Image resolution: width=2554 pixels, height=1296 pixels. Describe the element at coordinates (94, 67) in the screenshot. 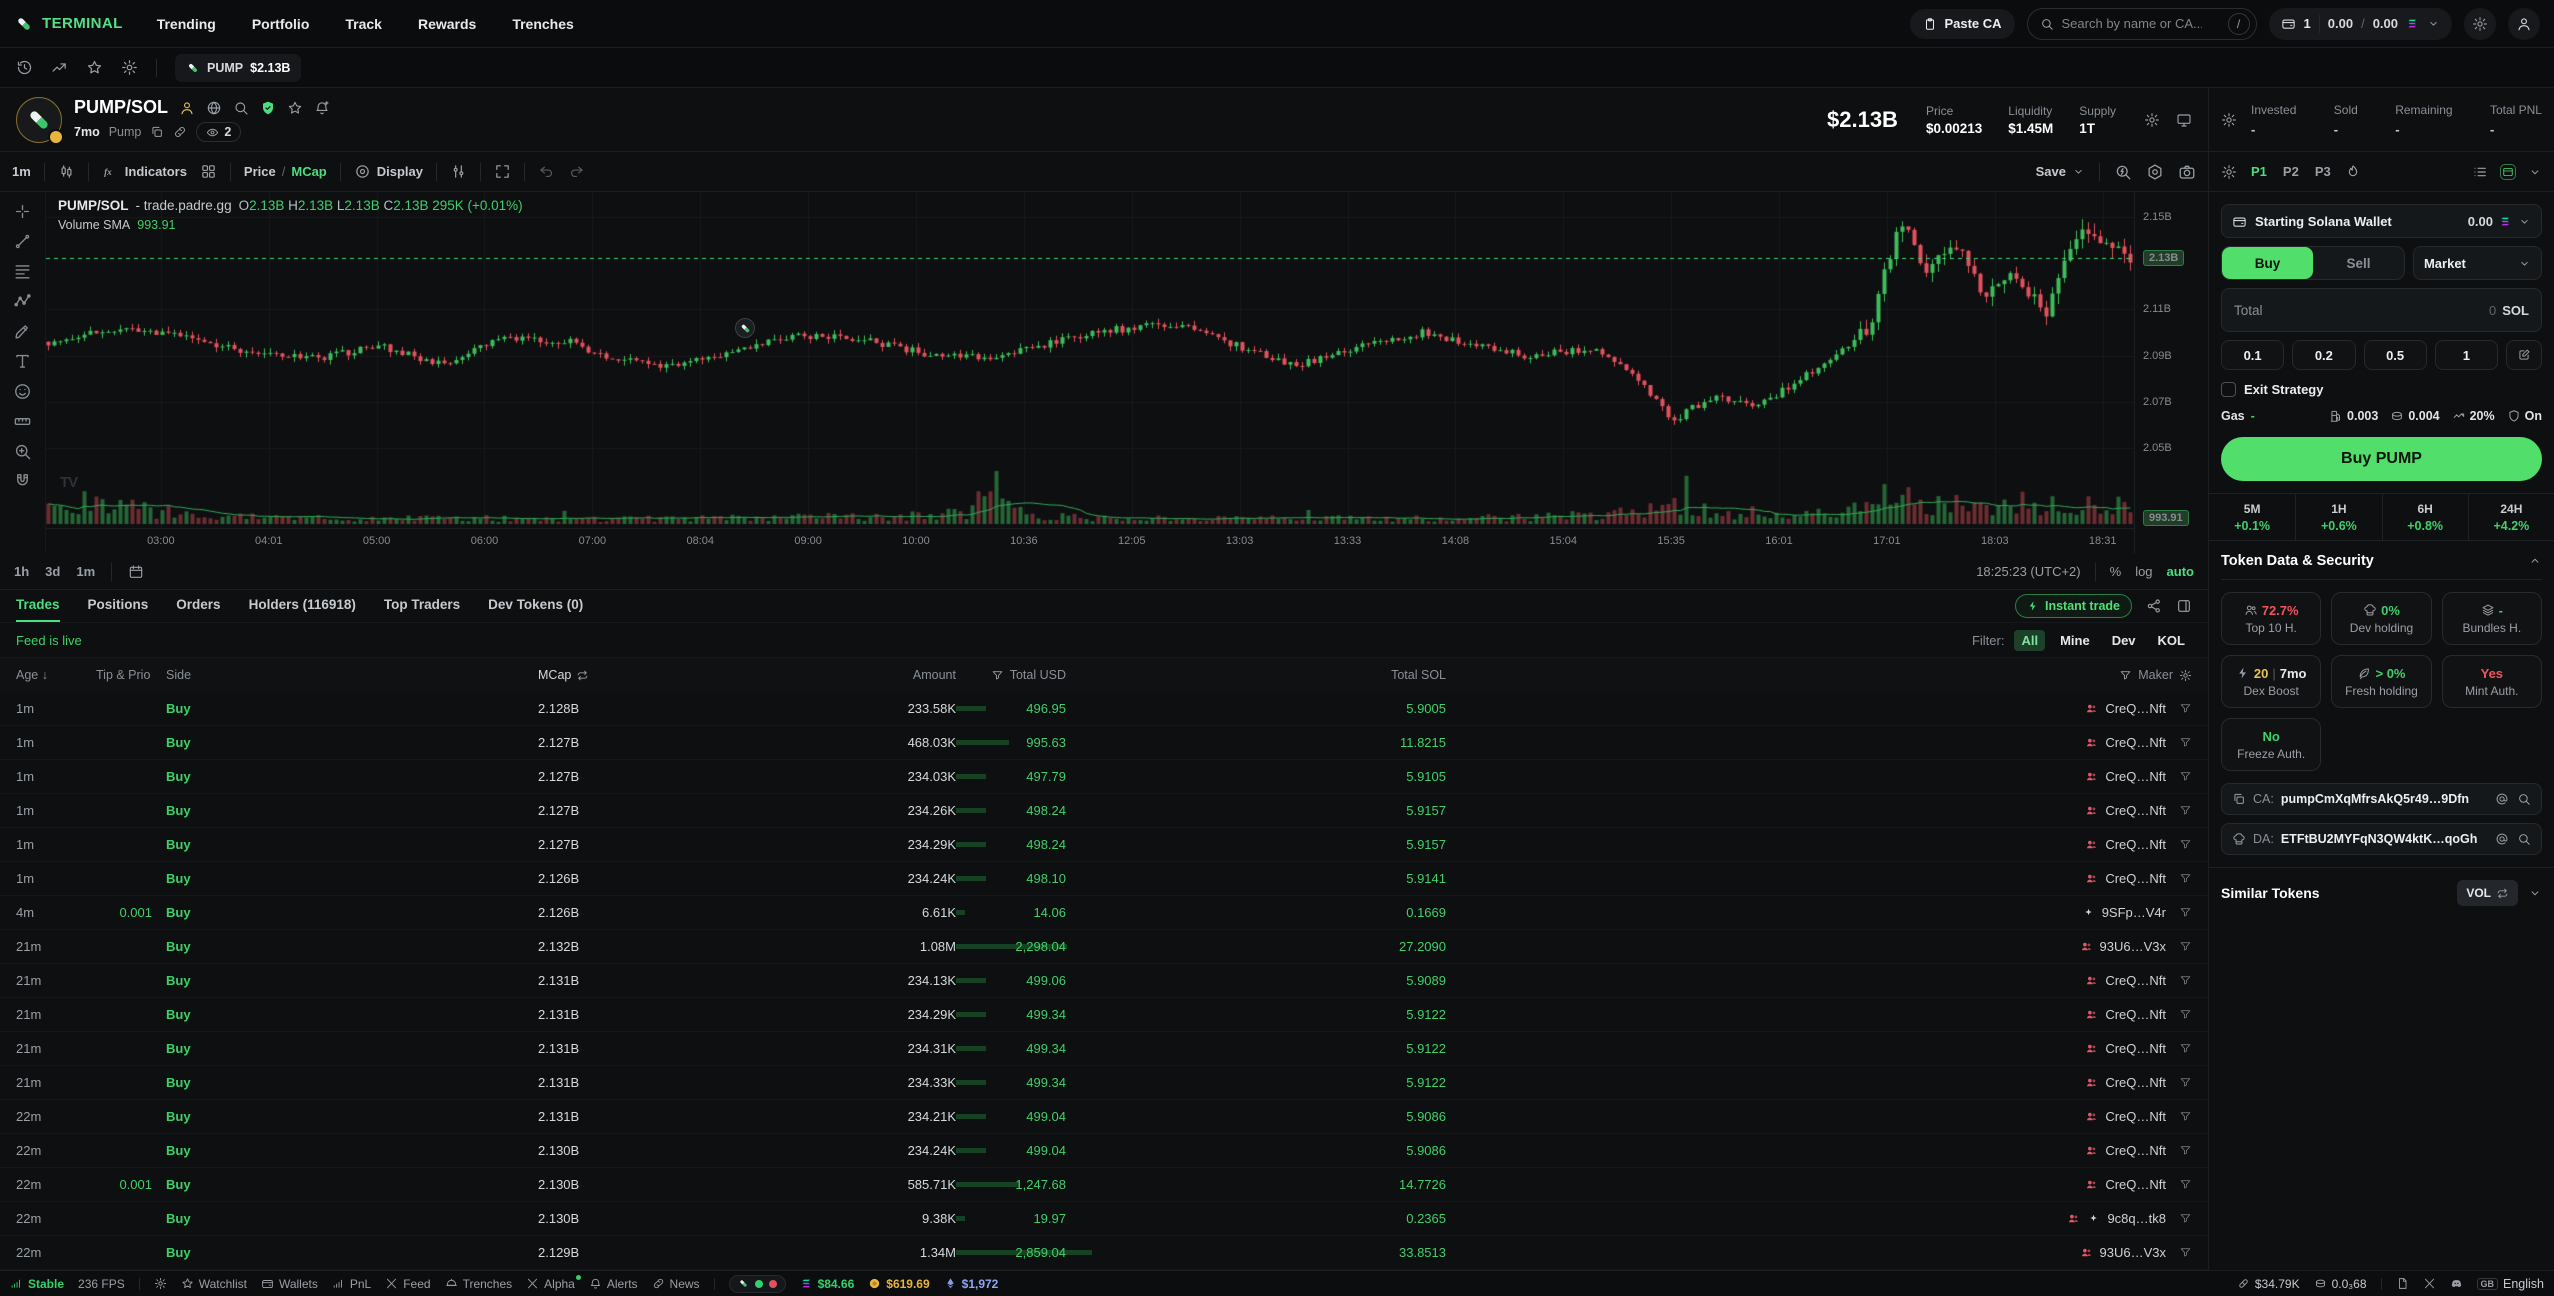

I see `favorites-icon` at that location.